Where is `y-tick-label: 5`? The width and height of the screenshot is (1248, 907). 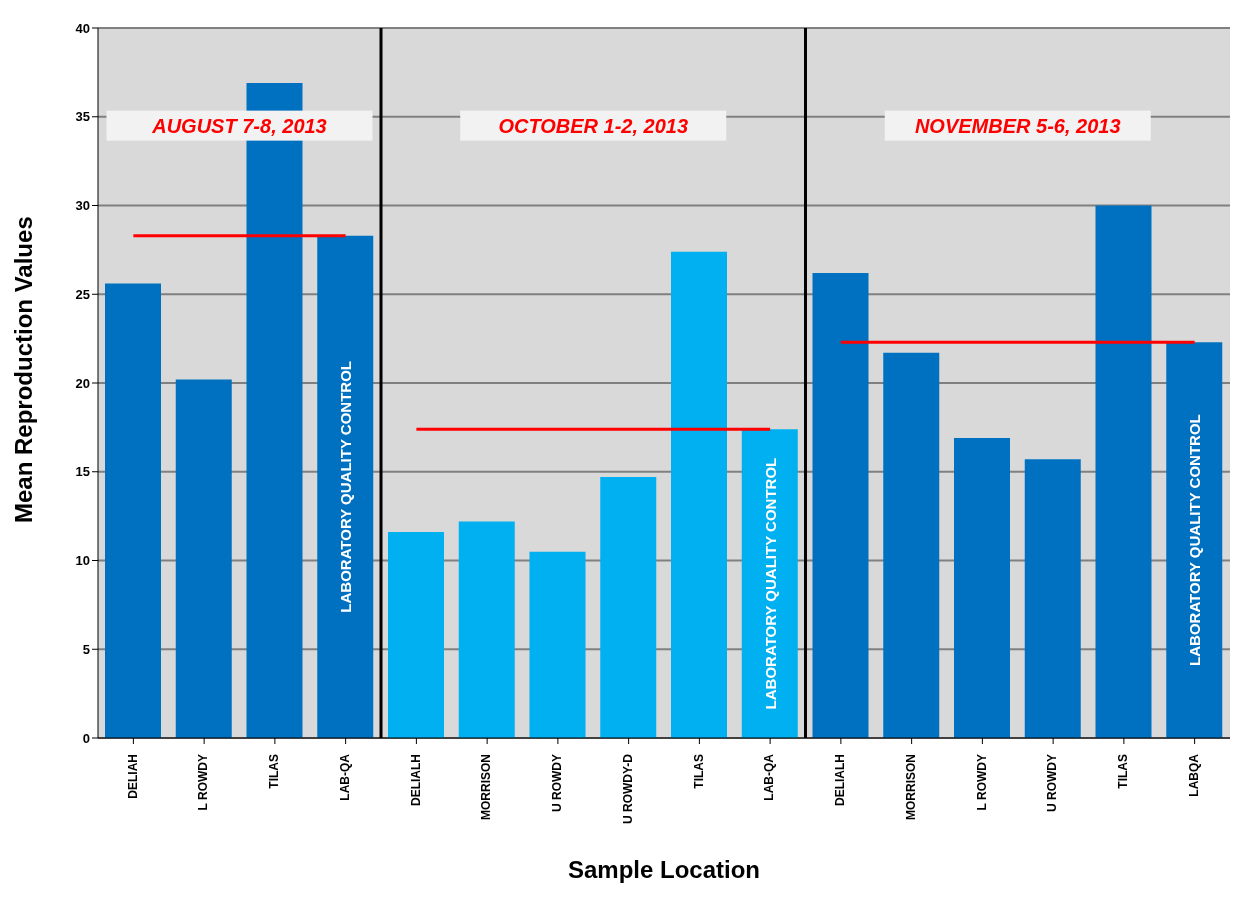 y-tick-label: 5 is located at coordinates (86, 649).